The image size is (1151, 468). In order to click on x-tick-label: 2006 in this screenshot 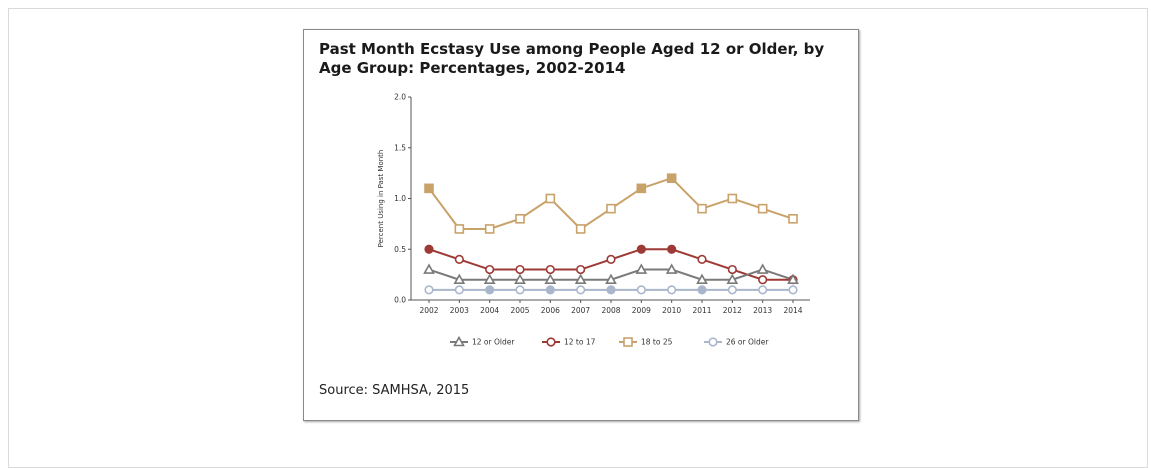, I will do `click(550, 310)`.